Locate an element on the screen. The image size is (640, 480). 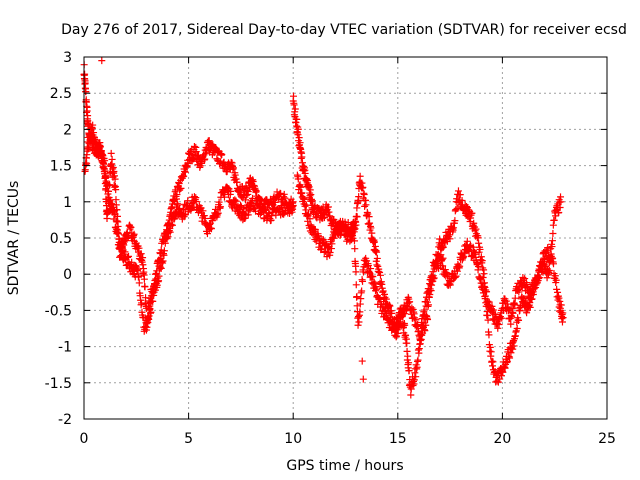
y-tick-label: 2 is located at coordinates (67, 130).